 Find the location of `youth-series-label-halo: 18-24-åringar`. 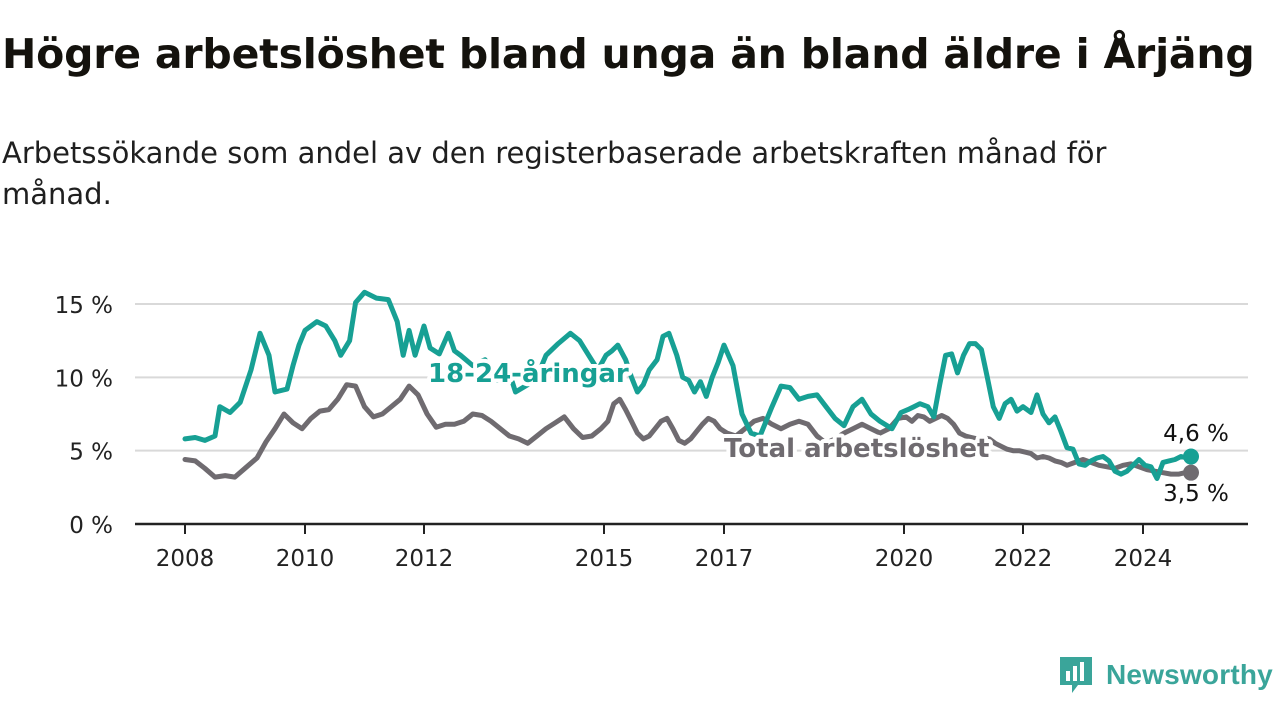

youth-series-label-halo: 18-24-åringar is located at coordinates (528, 373).